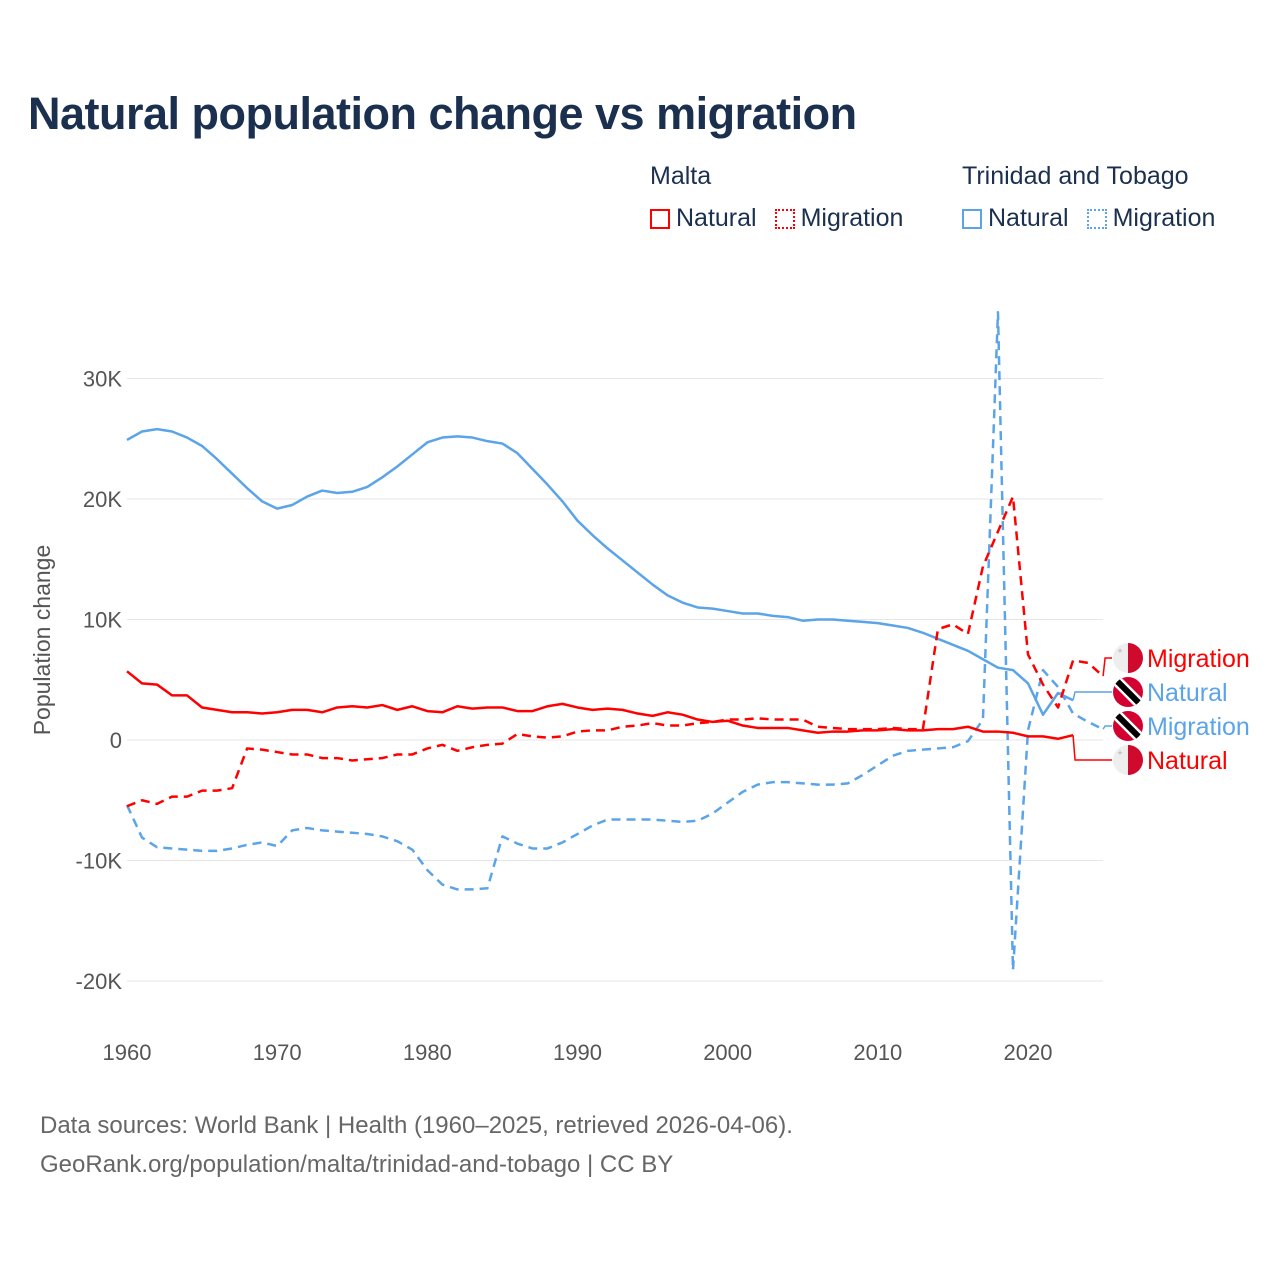 This screenshot has width=1280, height=1280. Describe the element at coordinates (99, 981) in the screenshot. I see `y-tick-label: -20K` at that location.